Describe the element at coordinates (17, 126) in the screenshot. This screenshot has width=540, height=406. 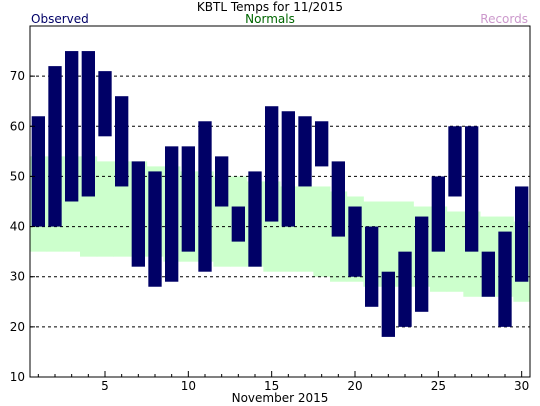
I see `y-tick-label-60: 60` at that location.